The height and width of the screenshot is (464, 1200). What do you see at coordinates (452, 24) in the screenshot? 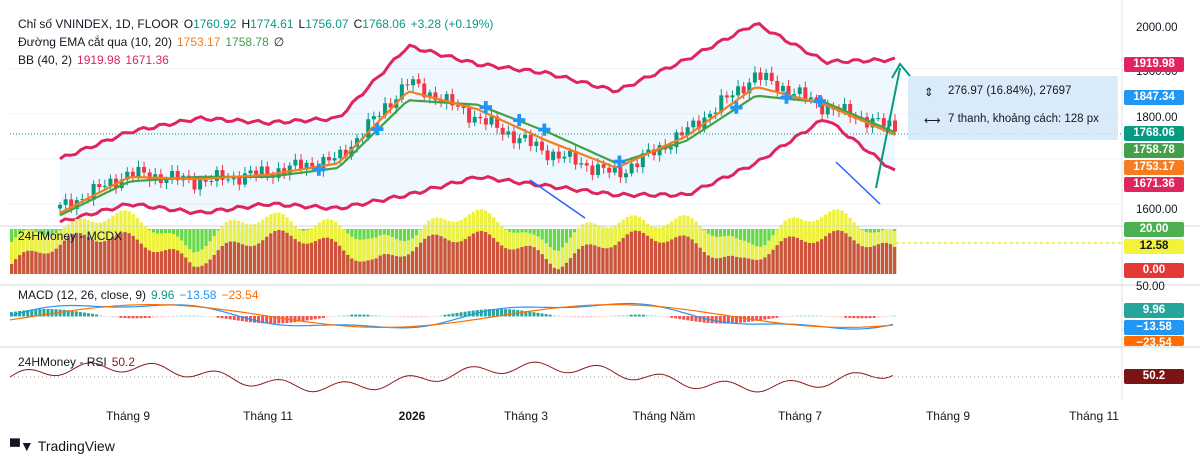
I see `change-value: +3.28 (+0.19%)` at bounding box center [452, 24].